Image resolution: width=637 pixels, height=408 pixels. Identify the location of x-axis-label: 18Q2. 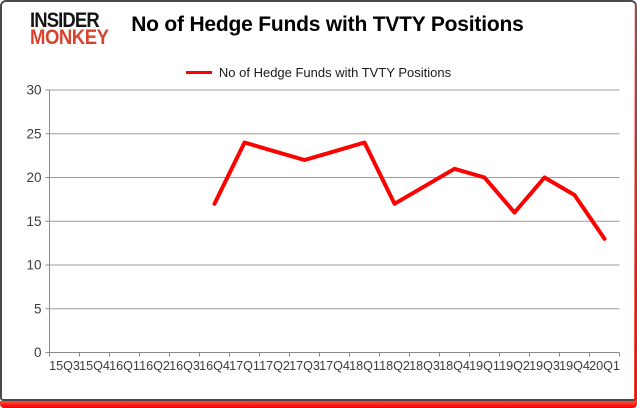
(394, 366).